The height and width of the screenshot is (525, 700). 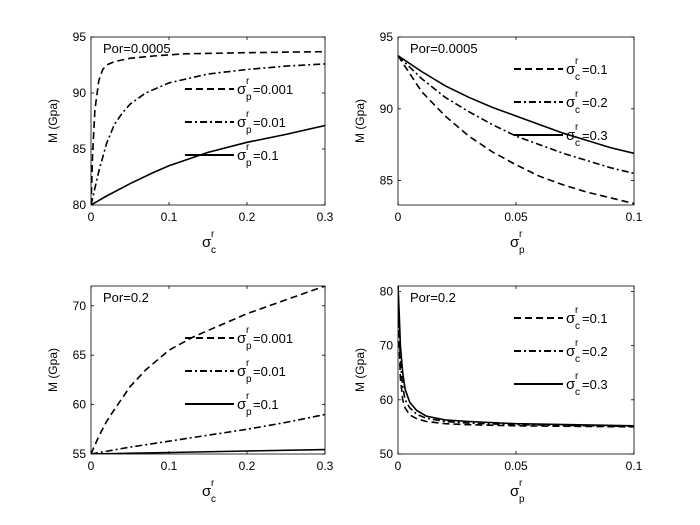 I want to click on legend-label: =0.3, so click(x=595, y=135).